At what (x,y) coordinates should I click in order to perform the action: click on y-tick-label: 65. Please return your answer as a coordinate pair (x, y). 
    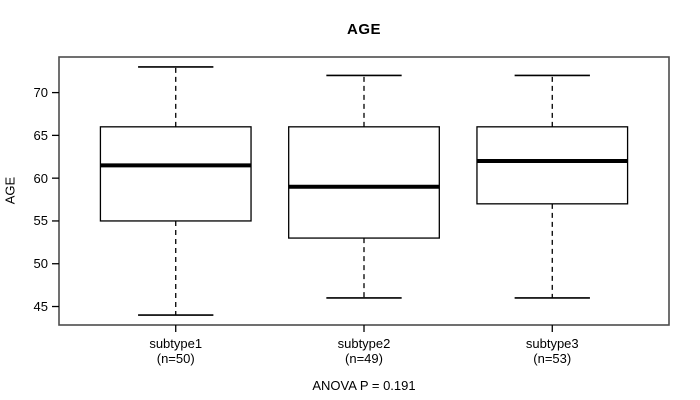
    Looking at the image, I should click on (40, 135).